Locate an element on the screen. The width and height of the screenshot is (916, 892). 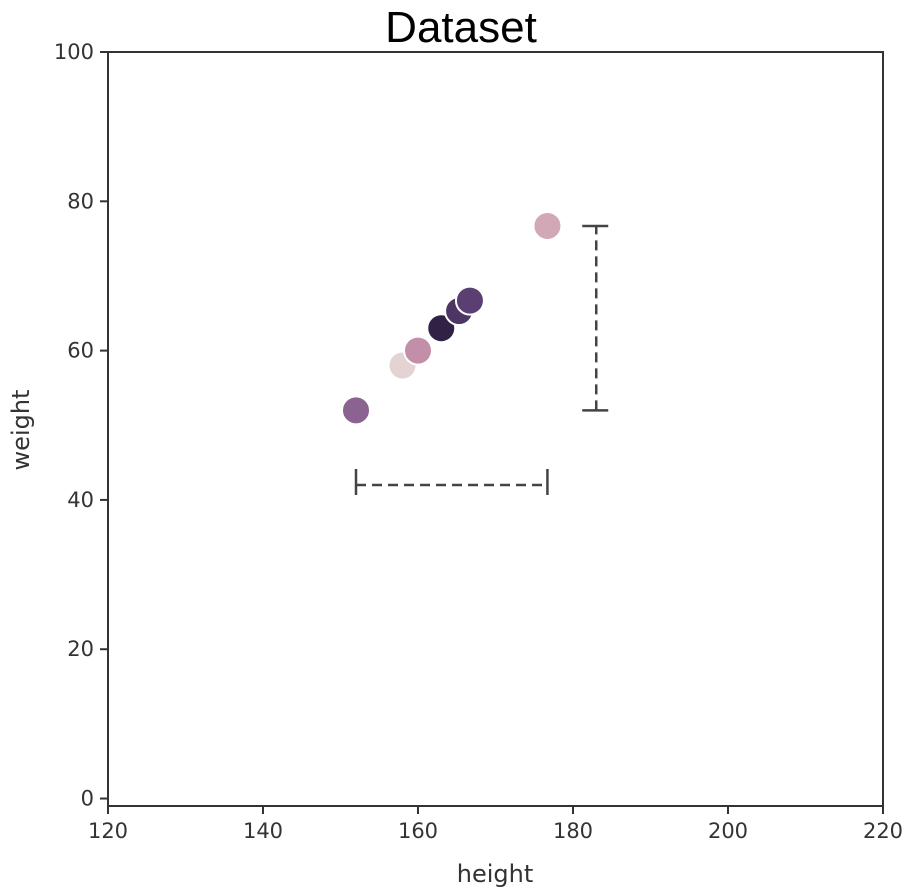
range-annotations is located at coordinates (481, 359).